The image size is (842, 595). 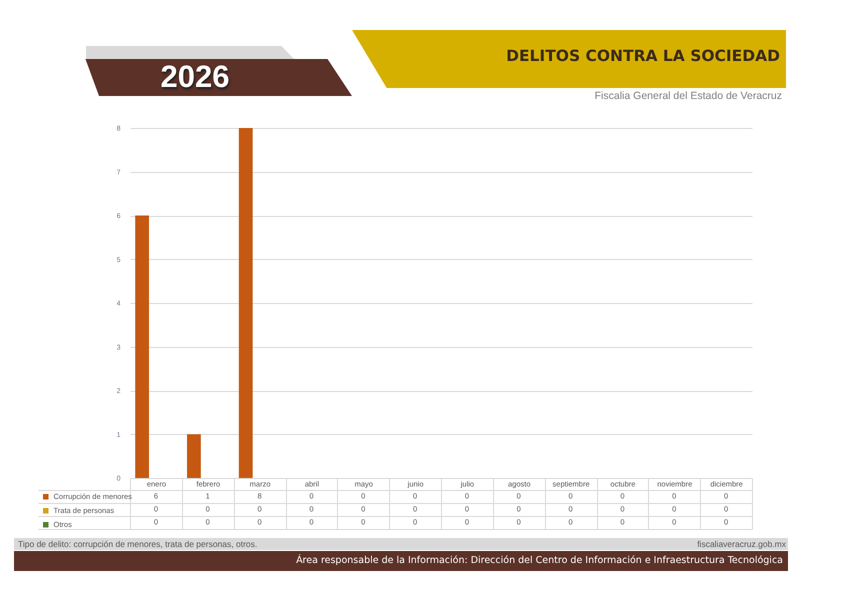 I want to click on text: fiscaliaveracruz.gob.mx, so click(x=741, y=544).